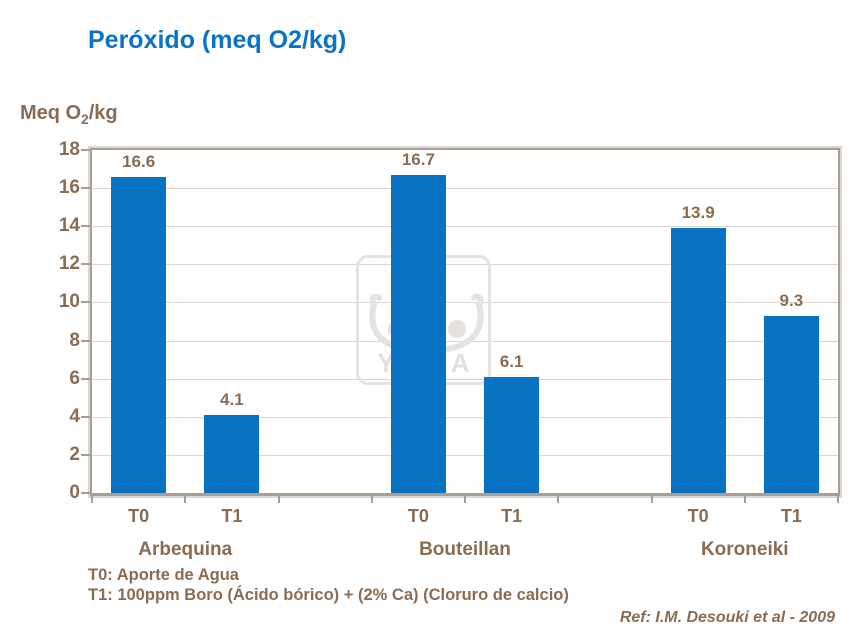 The height and width of the screenshot is (643, 855). I want to click on group-label: Arbequina, so click(185, 549).